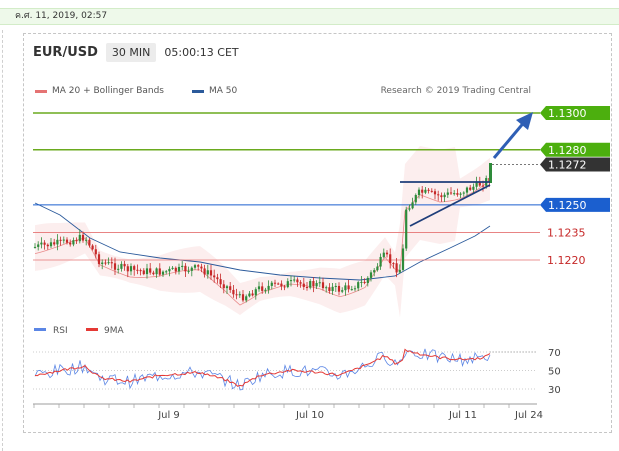  I want to click on legend-ma20: MA 20 + Bollinger Bands, so click(99, 91).